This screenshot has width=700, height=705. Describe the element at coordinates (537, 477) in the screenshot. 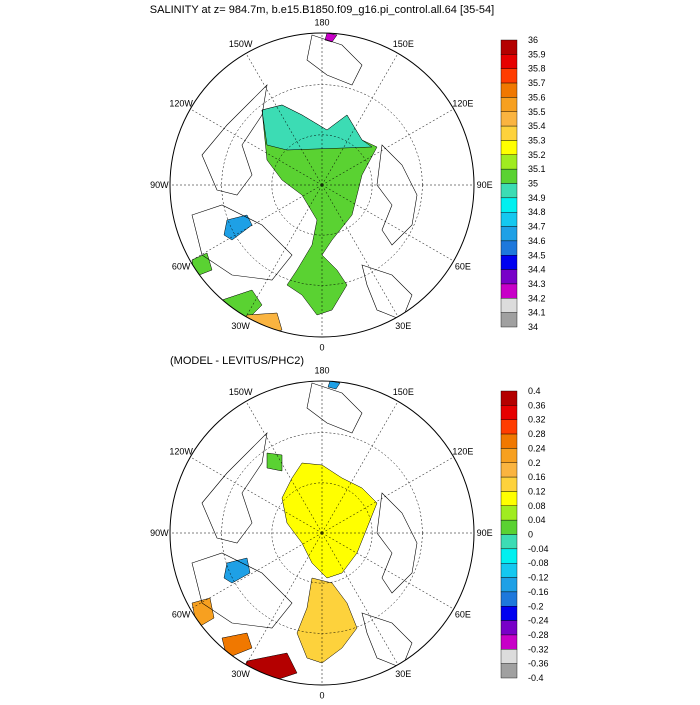

I see `colorbar-label: 0.16` at that location.